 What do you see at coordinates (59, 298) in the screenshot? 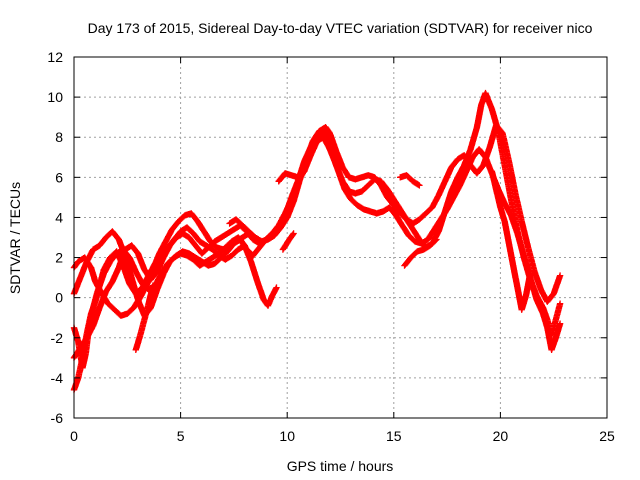
I see `y-tick-label: 0` at bounding box center [59, 298].